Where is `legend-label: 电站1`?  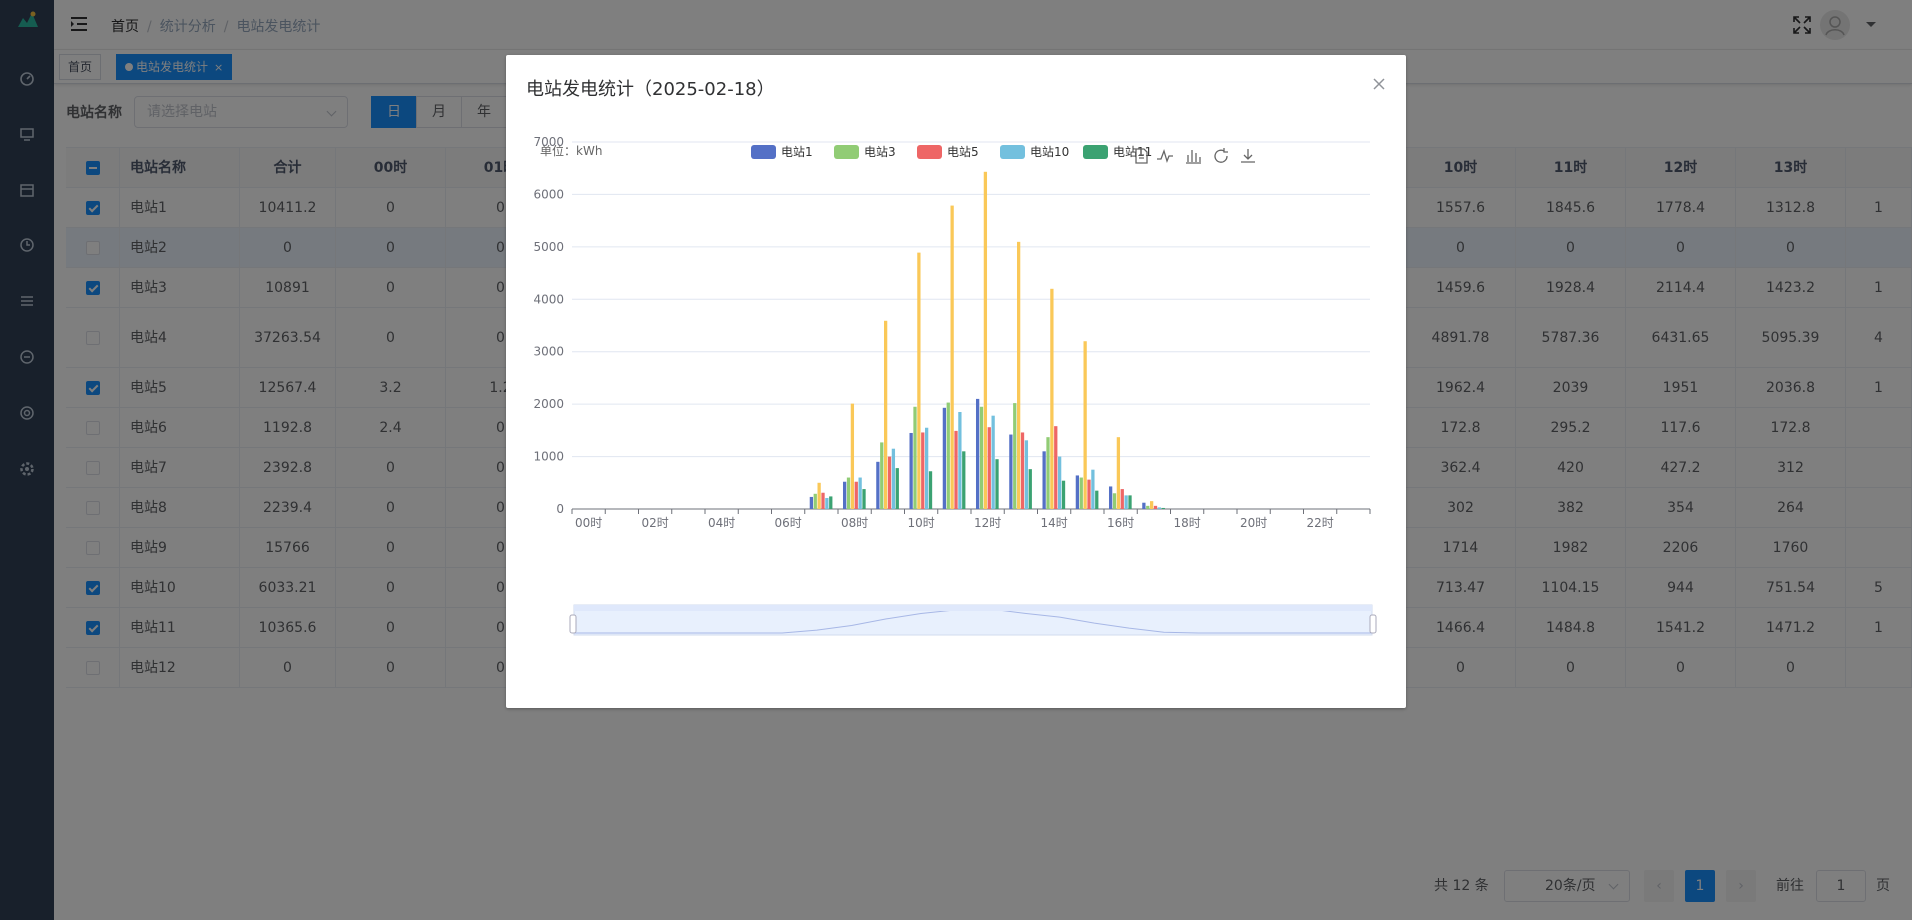
legend-label: 电站1 is located at coordinates (797, 152).